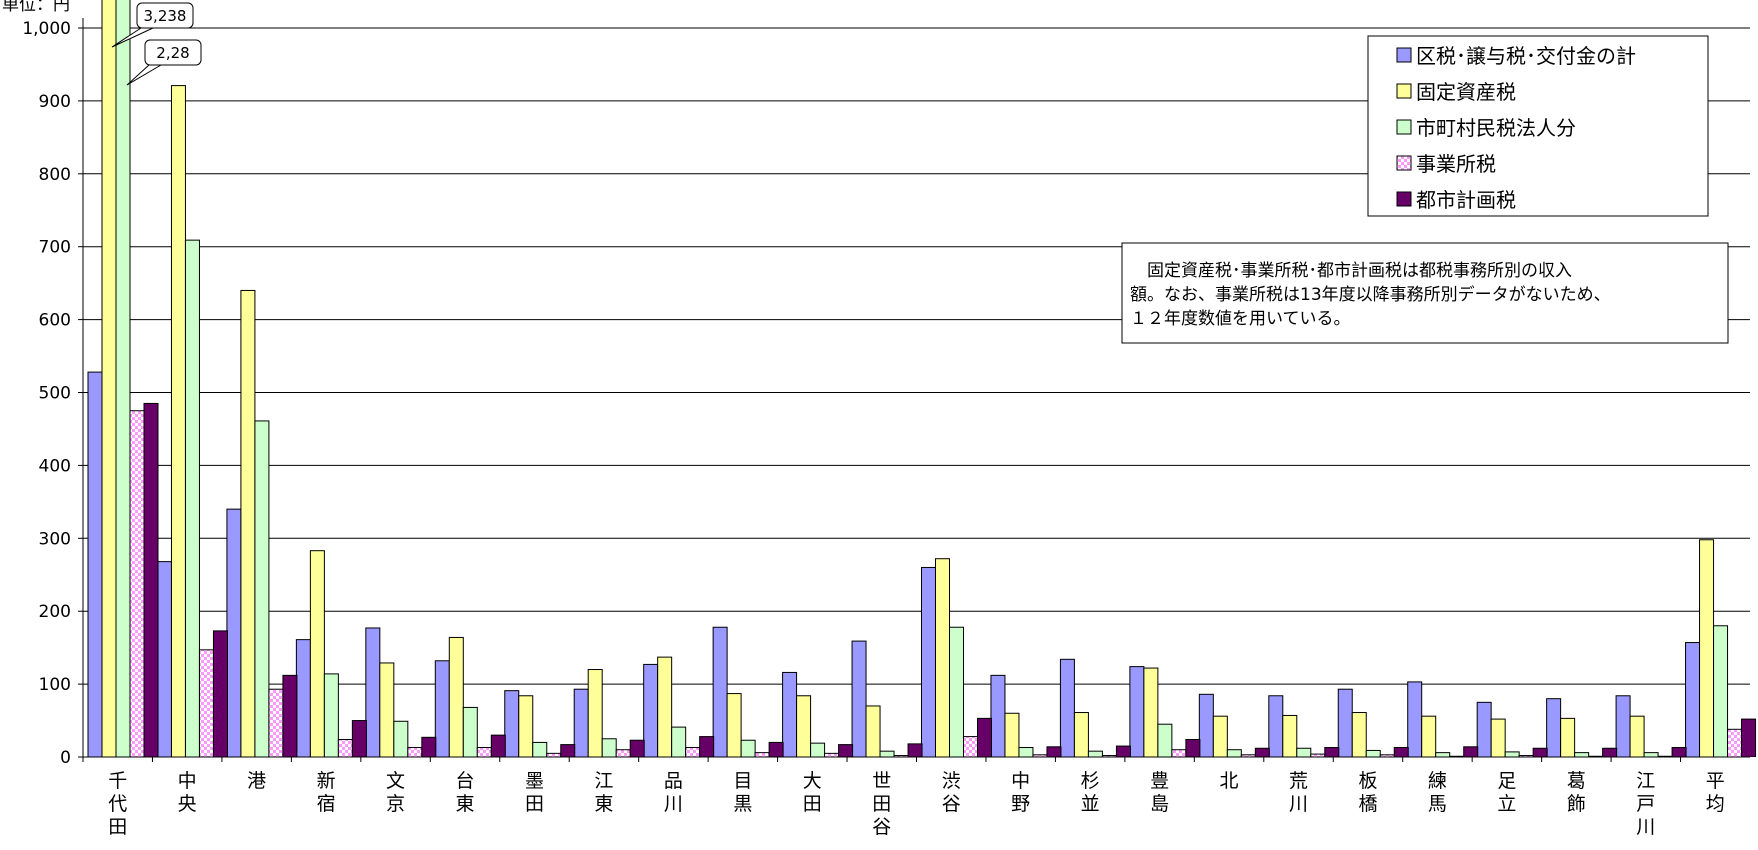 Image resolution: width=1758 pixels, height=850 pixels. I want to click on legend-box, so click(1538, 126).